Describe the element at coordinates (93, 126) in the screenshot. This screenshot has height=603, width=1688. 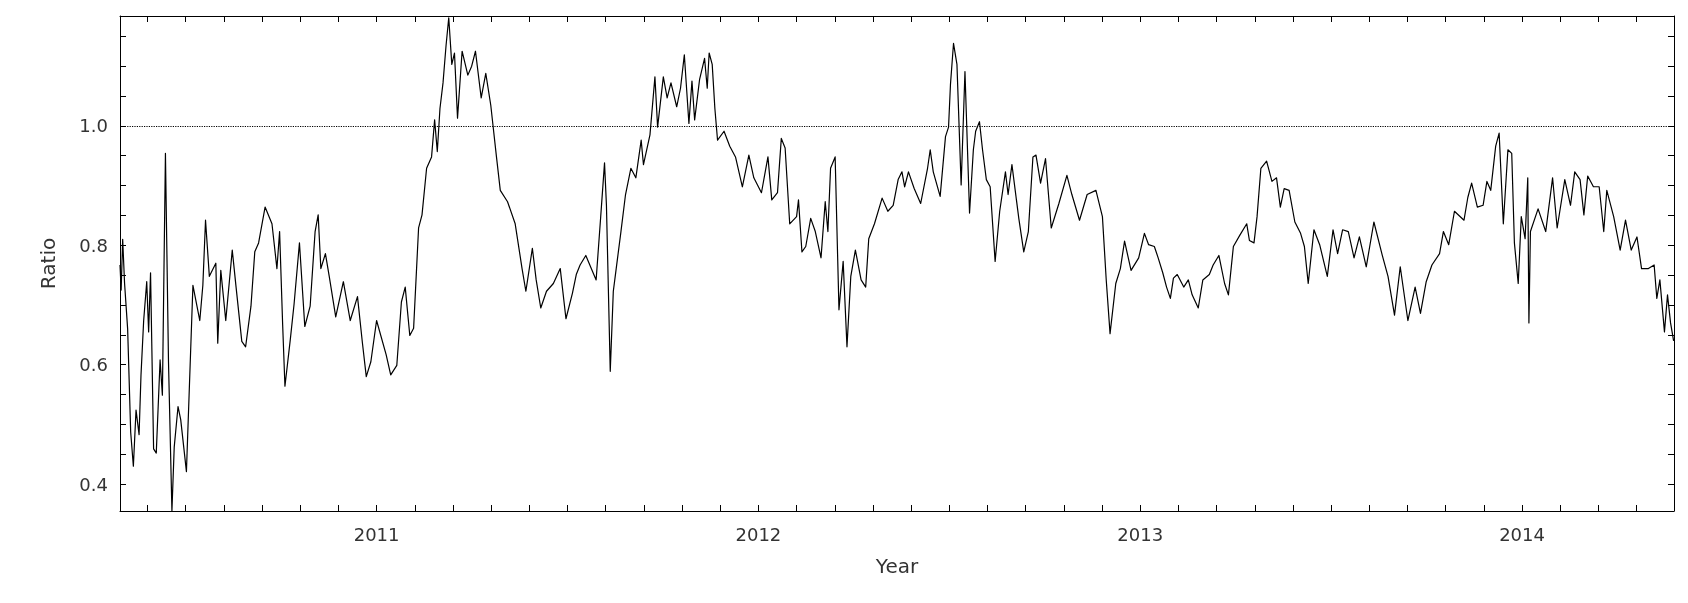
I see `y-tick-label: 1.0` at that location.